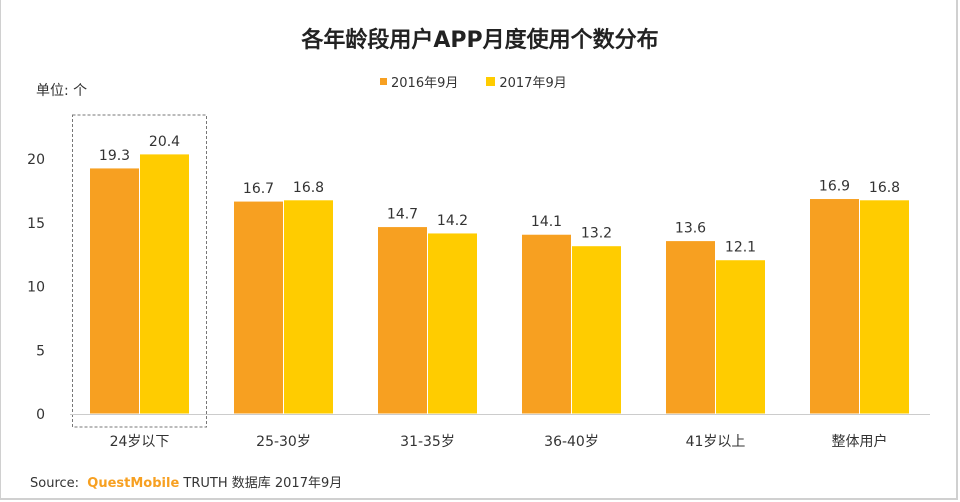 The width and height of the screenshot is (960, 502). What do you see at coordinates (36, 288) in the screenshot?
I see `y-tick-label: 10` at bounding box center [36, 288].